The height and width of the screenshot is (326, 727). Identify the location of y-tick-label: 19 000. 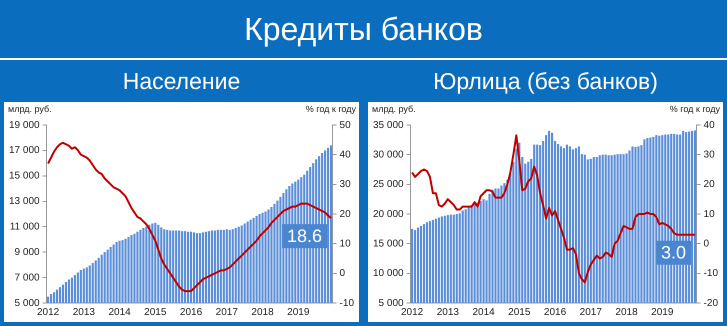
(24, 125).